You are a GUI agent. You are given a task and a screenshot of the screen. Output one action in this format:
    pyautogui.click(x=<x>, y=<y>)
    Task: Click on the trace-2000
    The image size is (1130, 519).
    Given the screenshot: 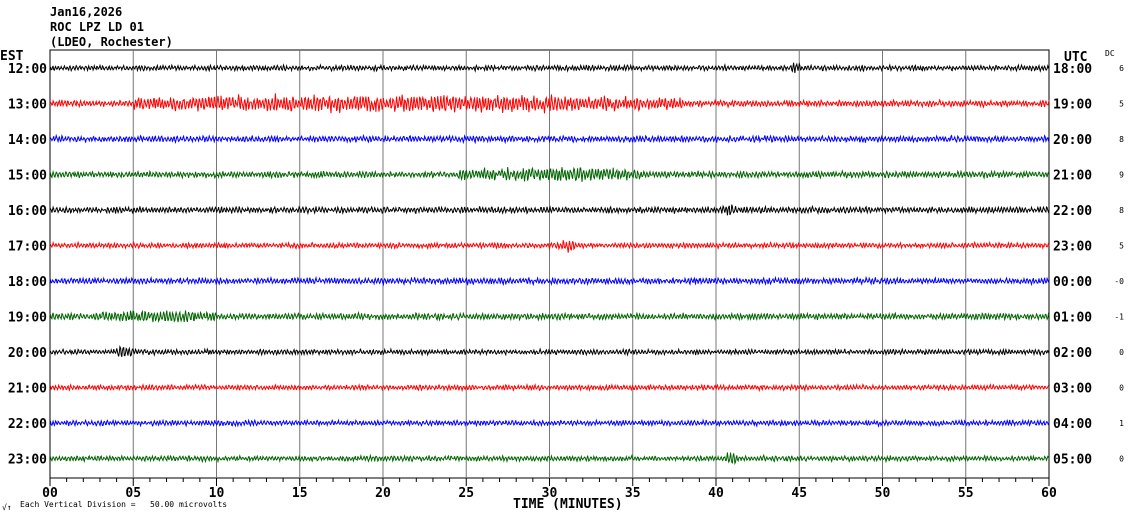 What is the action you would take?
    pyautogui.click(x=549, y=350)
    